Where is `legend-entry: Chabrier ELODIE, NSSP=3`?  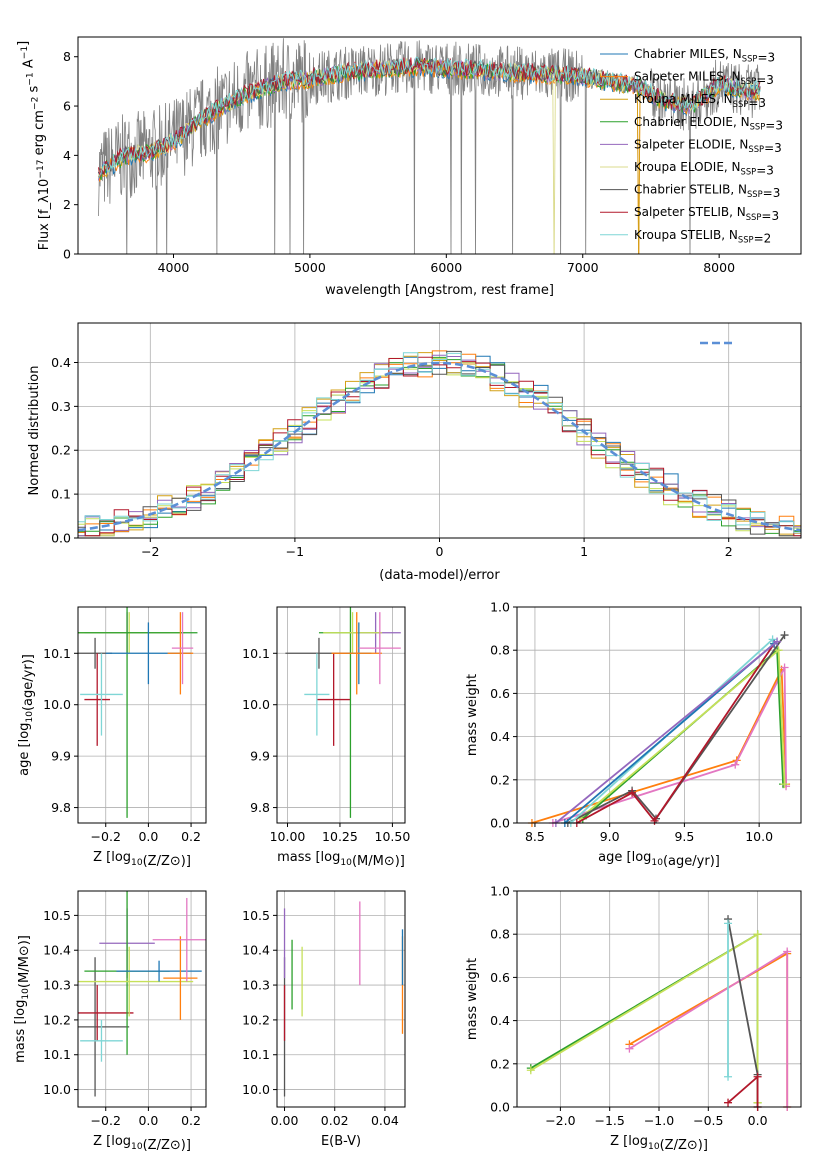
legend-entry: Chabrier ELODIE, NSSP=3 is located at coordinates (708, 124).